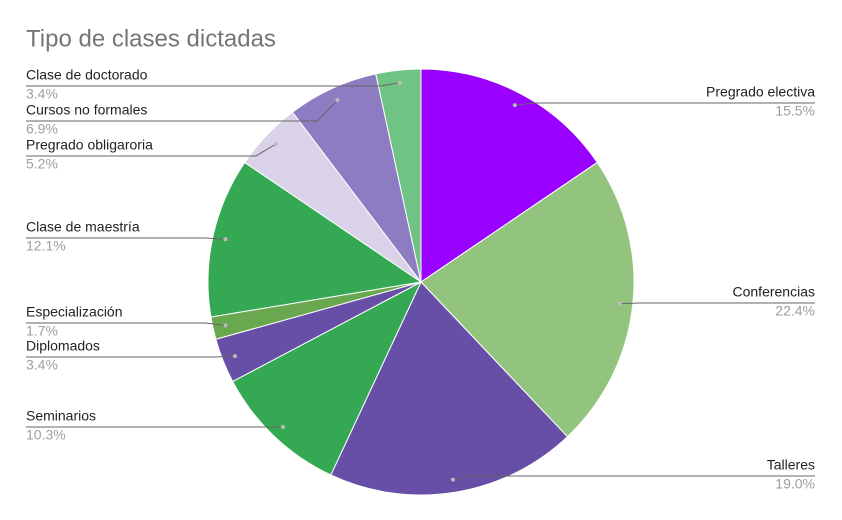 The height and width of the screenshot is (520, 842). What do you see at coordinates (61, 416) in the screenshot?
I see `slice-label: Seminarios` at bounding box center [61, 416].